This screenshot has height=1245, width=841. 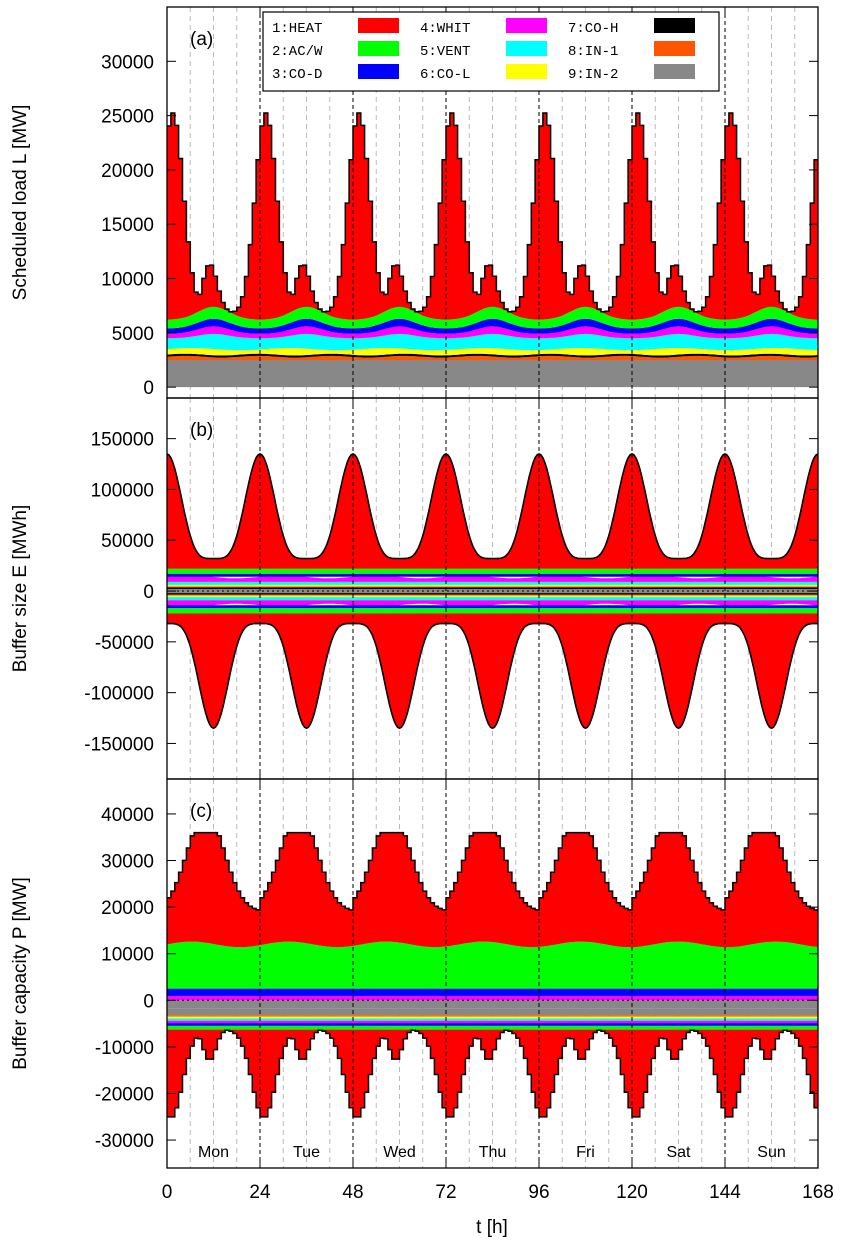 I want to click on cap-heat-upper, so click(x=492, y=890).